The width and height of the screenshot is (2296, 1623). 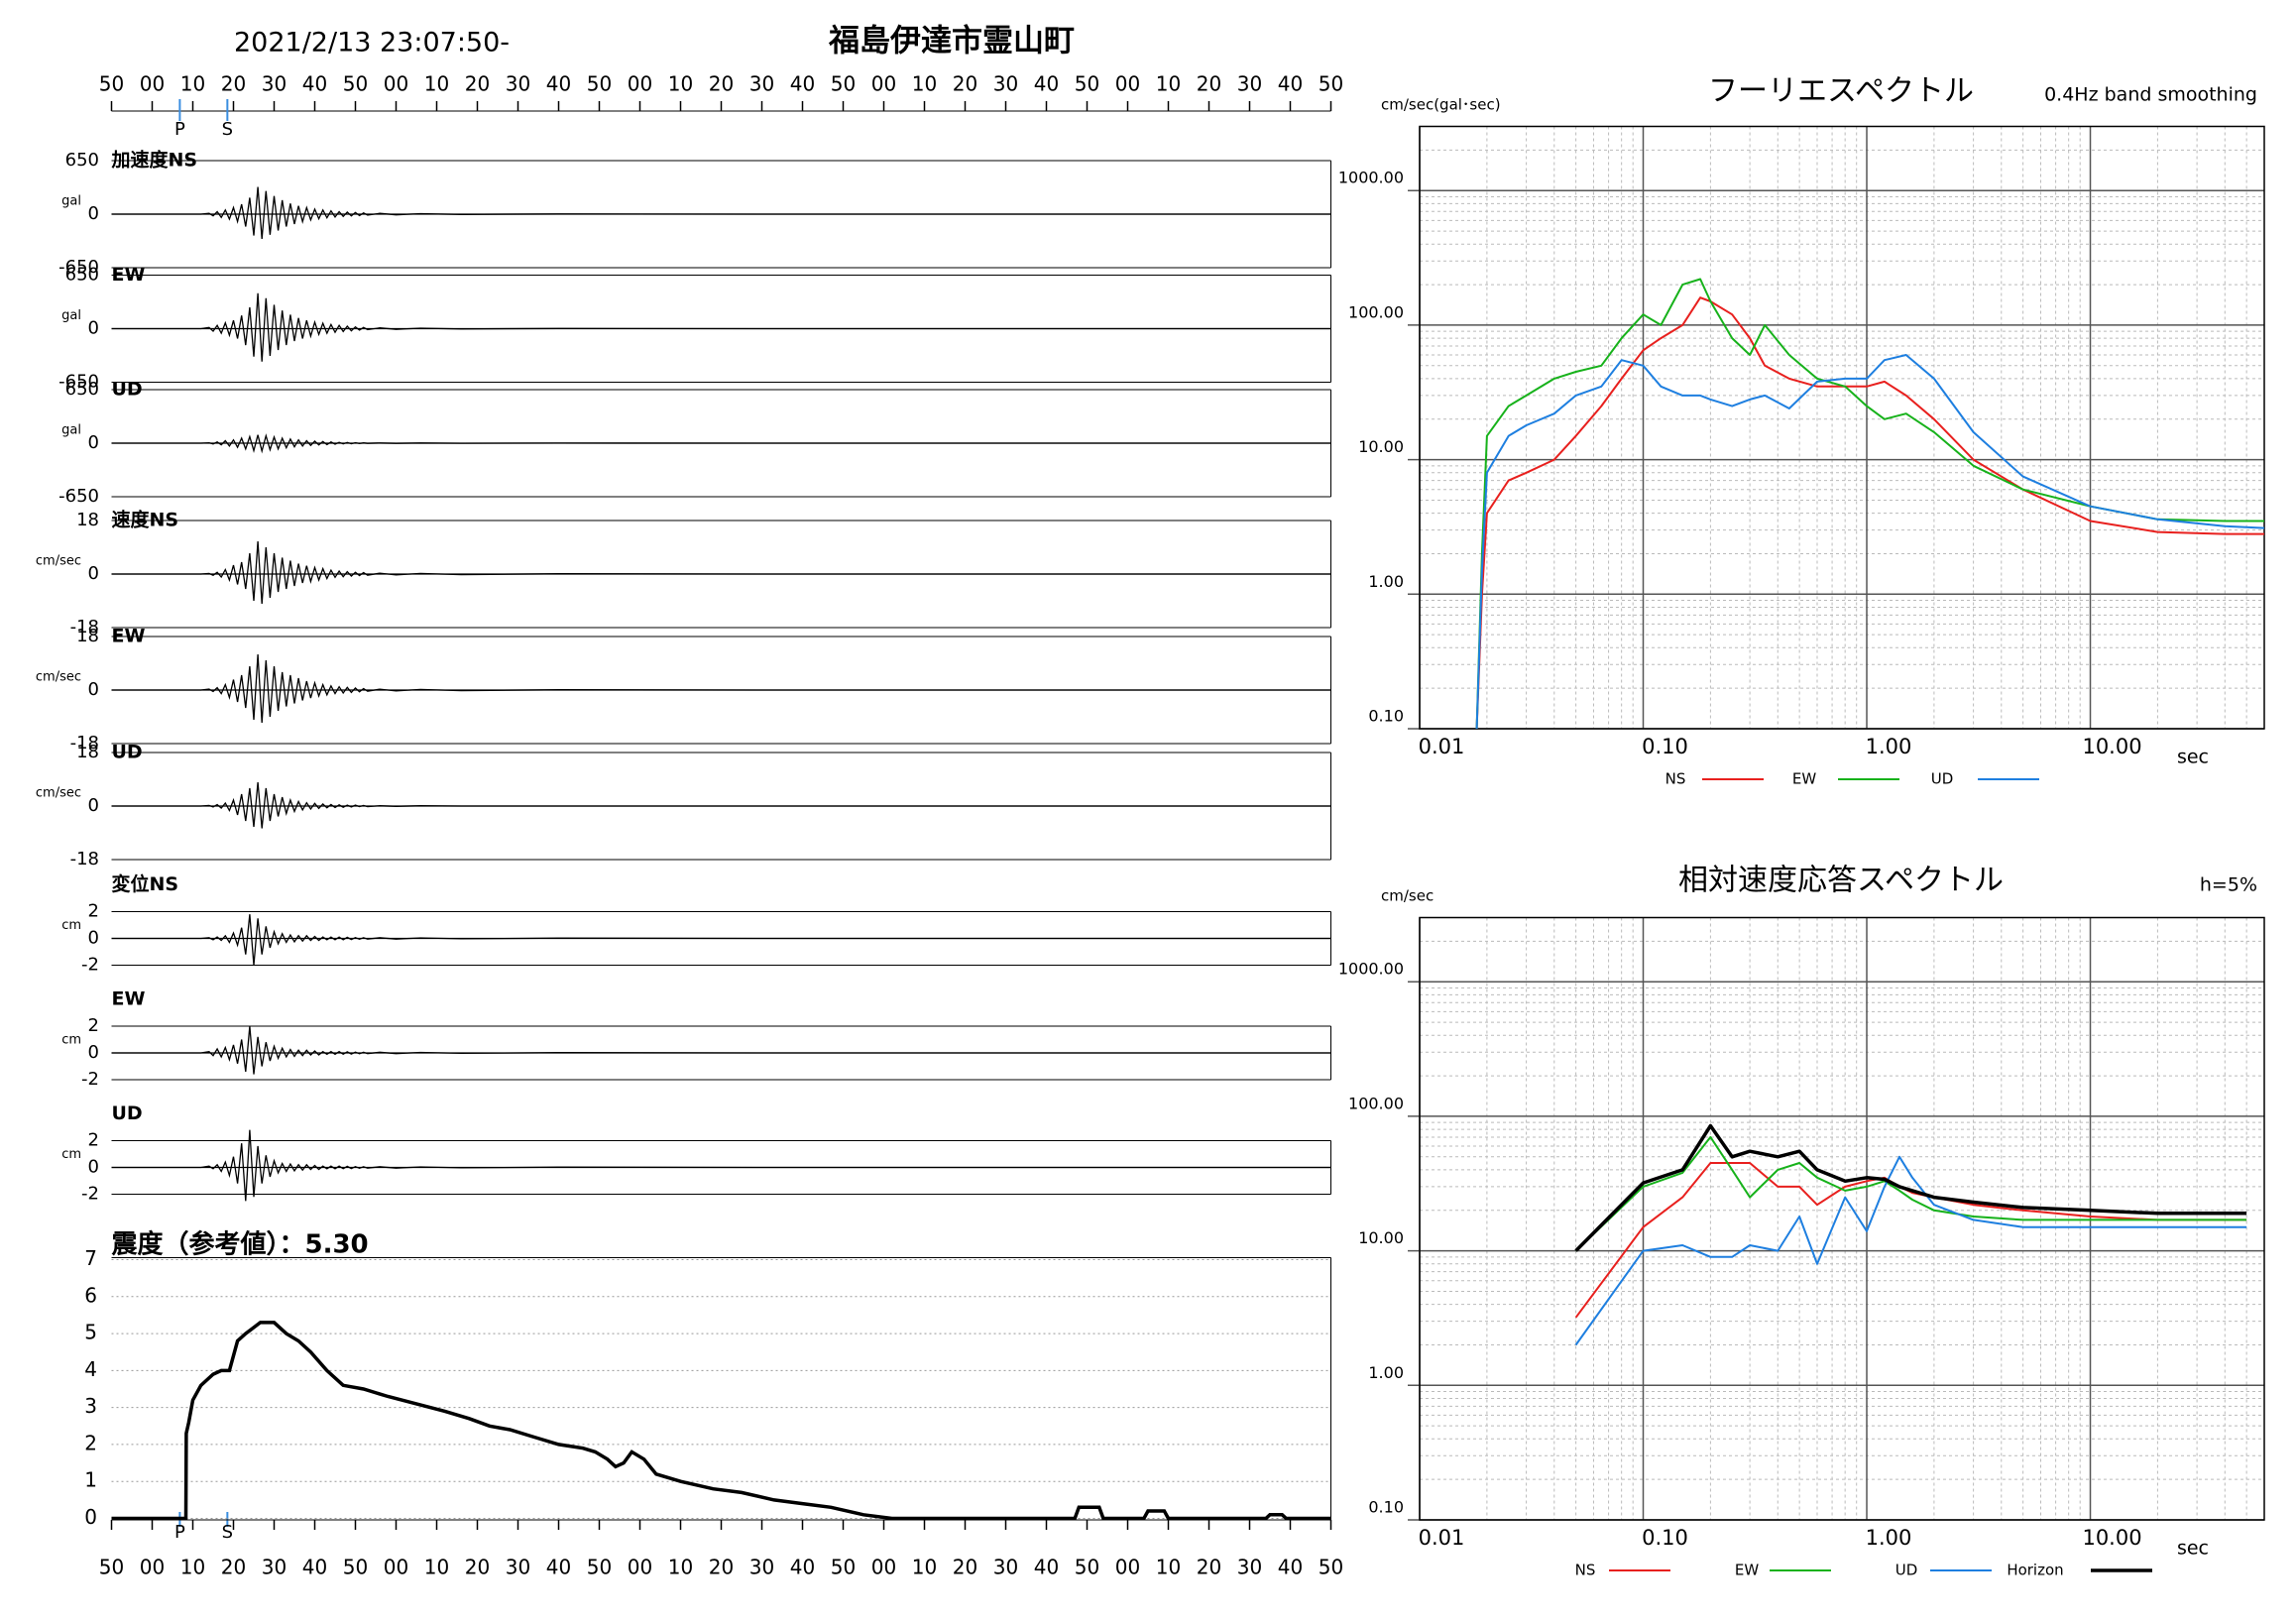 What do you see at coordinates (90, 1406) in the screenshot?
I see `y-tick-label: 3` at bounding box center [90, 1406].